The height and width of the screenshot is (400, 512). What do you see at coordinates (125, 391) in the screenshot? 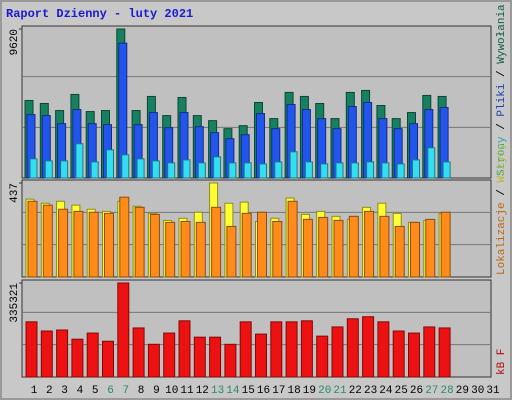
I see `x-tick-label: 7` at bounding box center [125, 391].